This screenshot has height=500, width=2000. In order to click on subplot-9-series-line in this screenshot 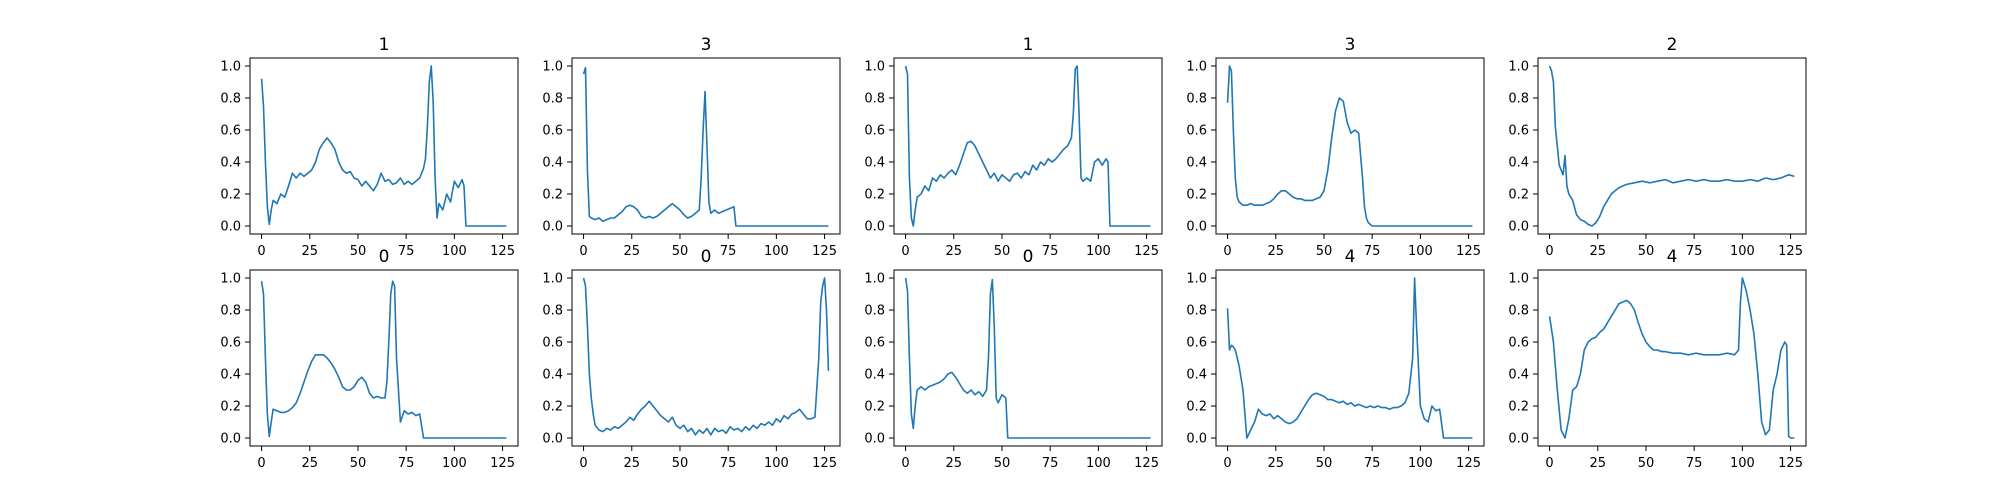, I will do `click(1349, 358)`.